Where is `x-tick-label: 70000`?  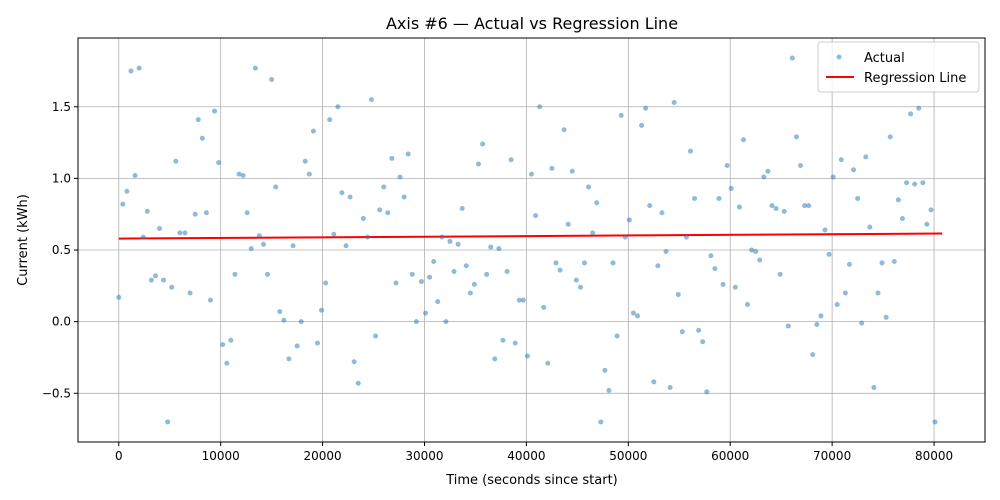 x-tick-label: 70000 is located at coordinates (832, 456).